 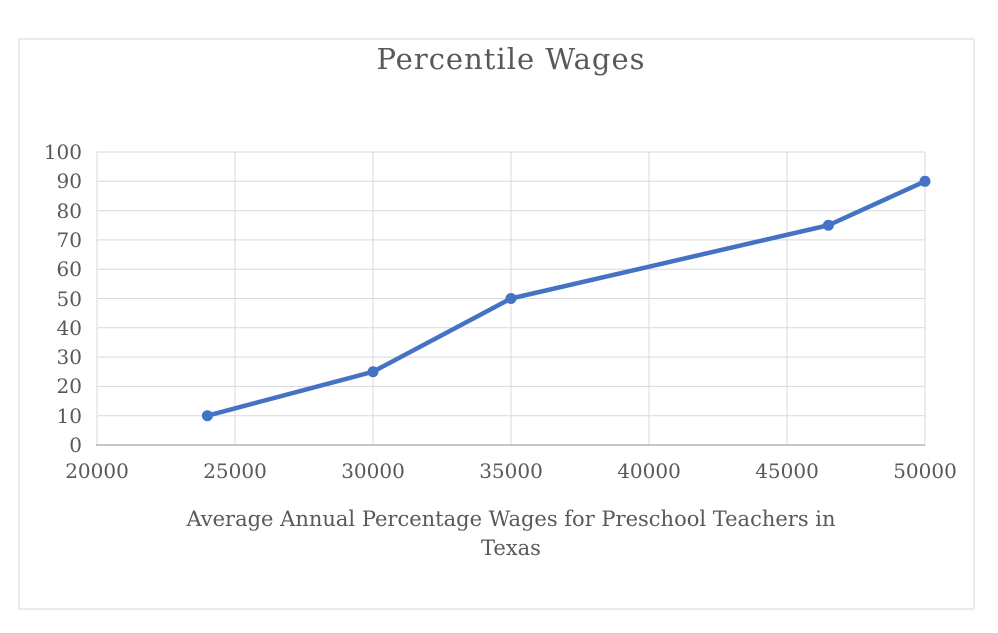 I want to click on y-tick-label: 100, so click(x=62, y=152).